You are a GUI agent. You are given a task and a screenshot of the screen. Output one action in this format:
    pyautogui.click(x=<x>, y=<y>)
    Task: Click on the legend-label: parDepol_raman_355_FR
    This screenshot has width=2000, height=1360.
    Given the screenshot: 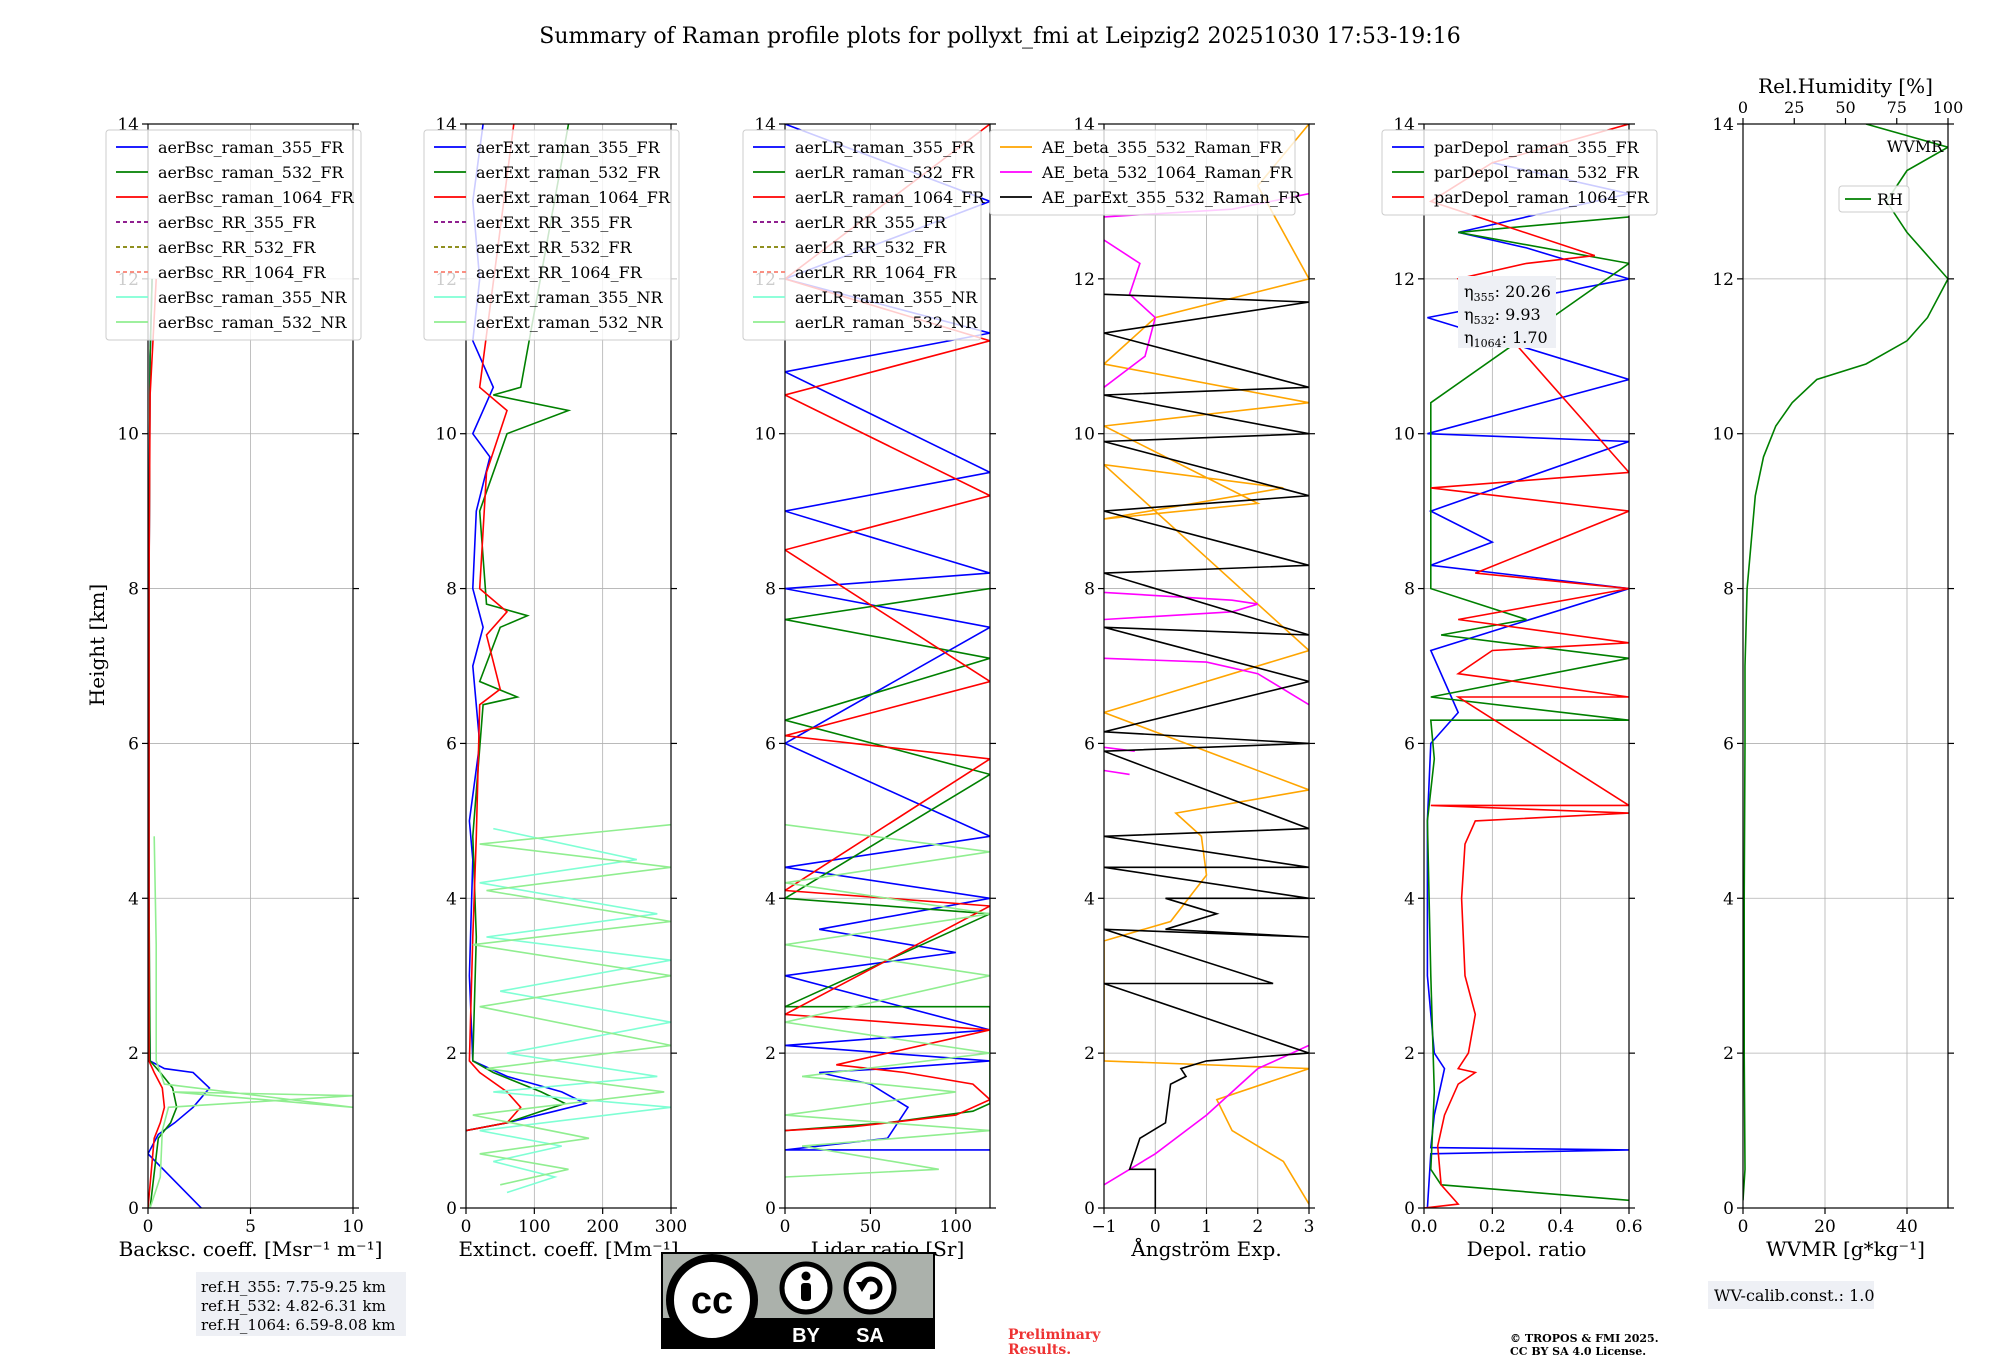 What is the action you would take?
    pyautogui.click(x=1537, y=147)
    